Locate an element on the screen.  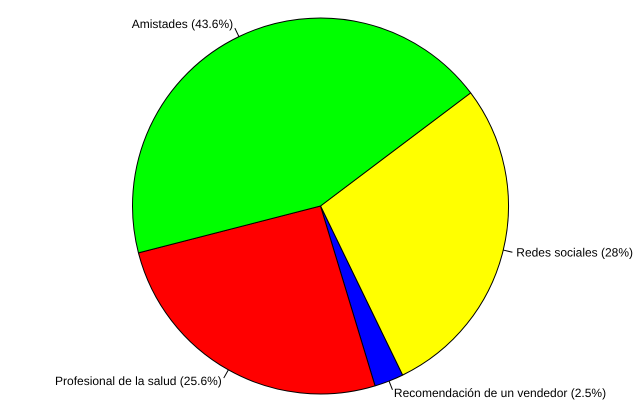
slice-label: Profesional de la salud (25.6%) is located at coordinates (138, 381).